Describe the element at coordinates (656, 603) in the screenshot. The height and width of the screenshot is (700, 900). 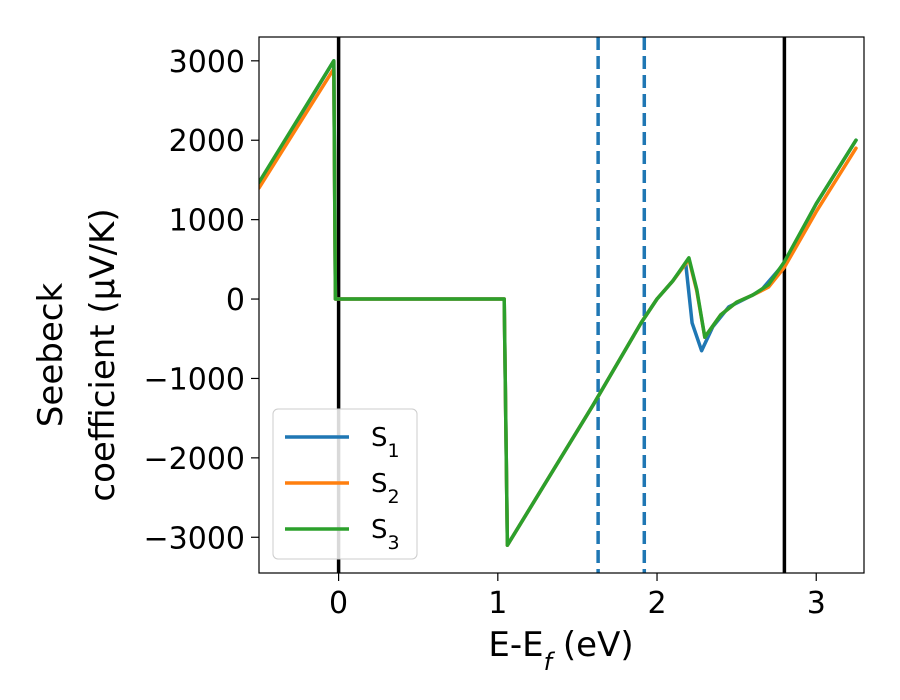
I see `x-tick-label: 2` at that location.